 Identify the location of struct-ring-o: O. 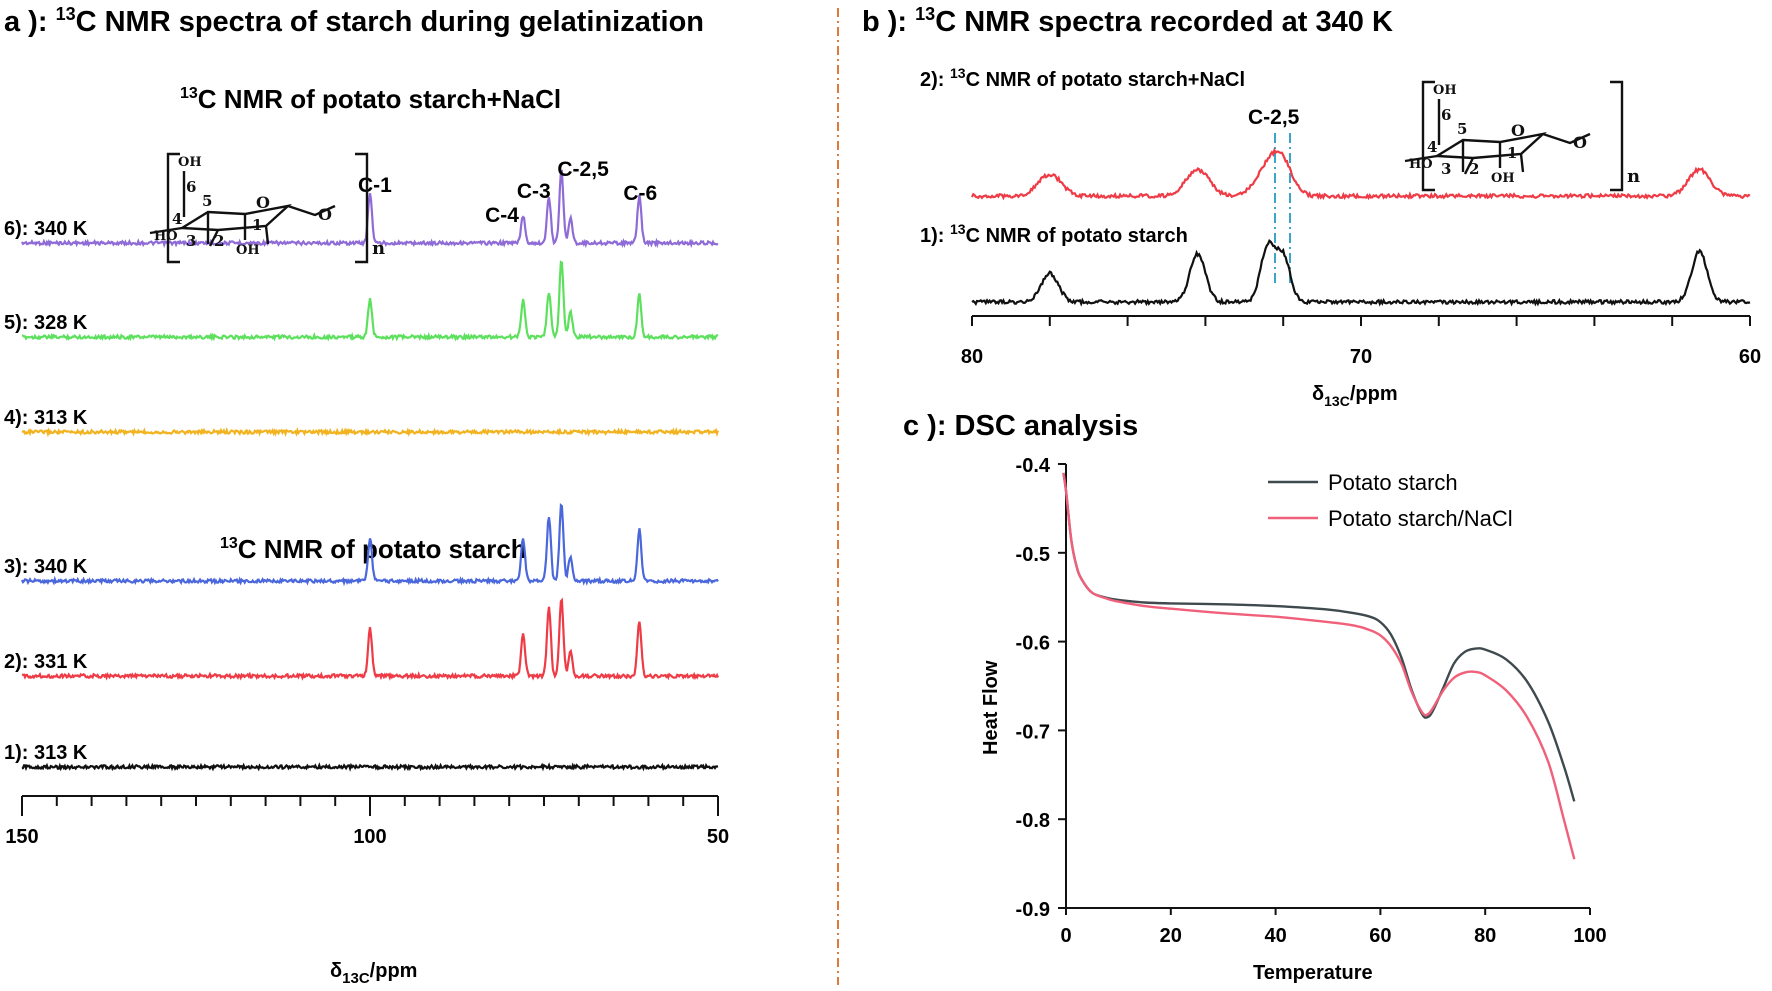
(263, 202).